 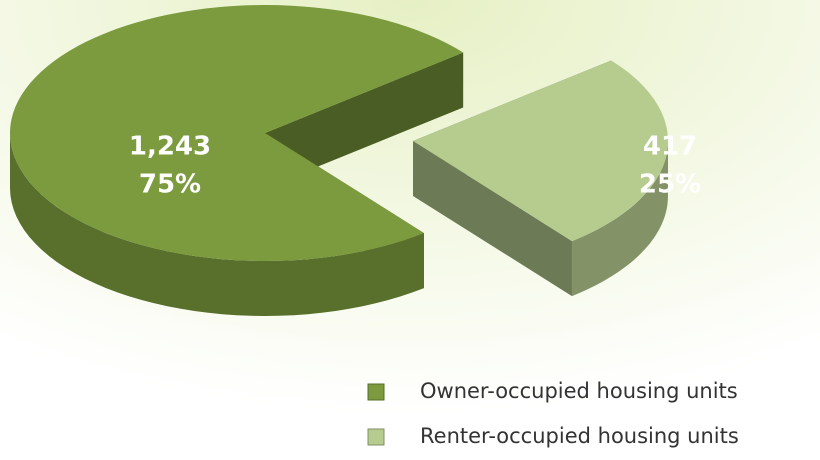 I want to click on legend-label: Renter-occupied housing units, so click(x=579, y=436).